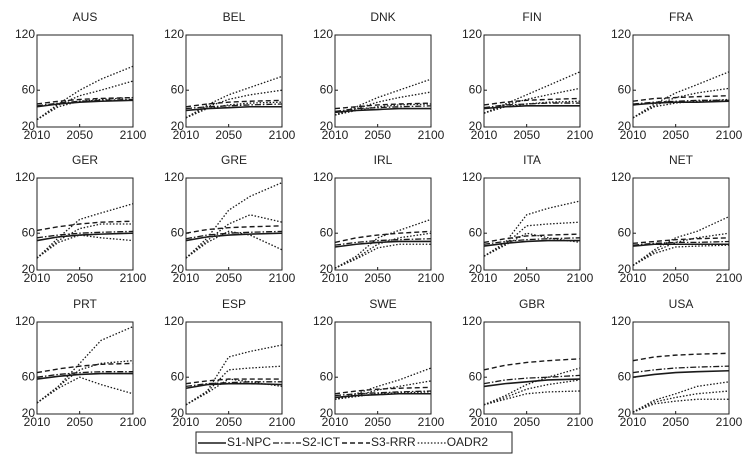 The image size is (742, 456). I want to click on panel-title: ESP, so click(234, 304).